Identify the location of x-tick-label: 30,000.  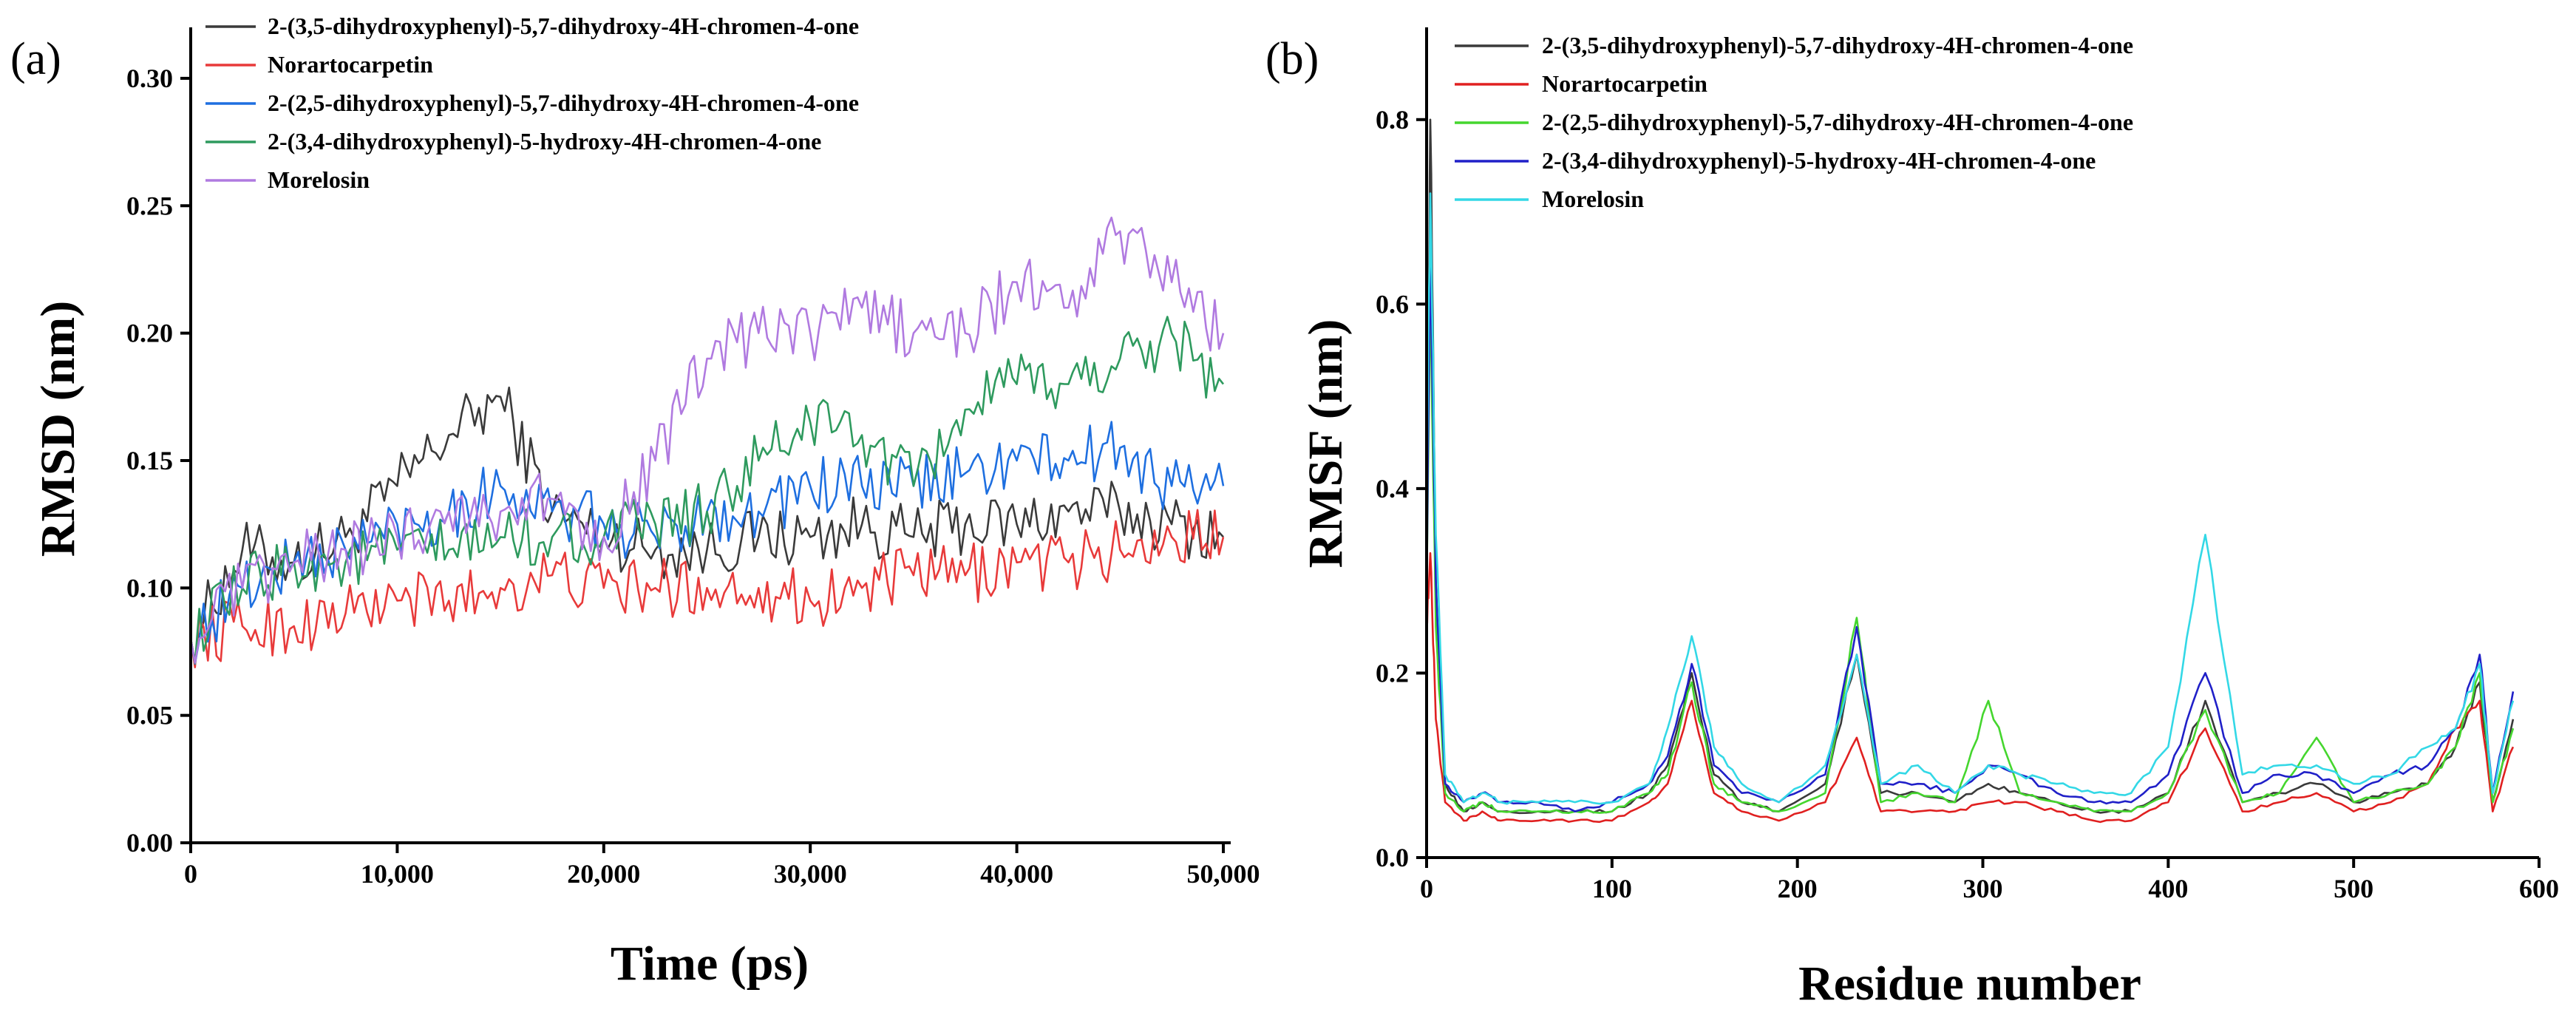
(810, 874).